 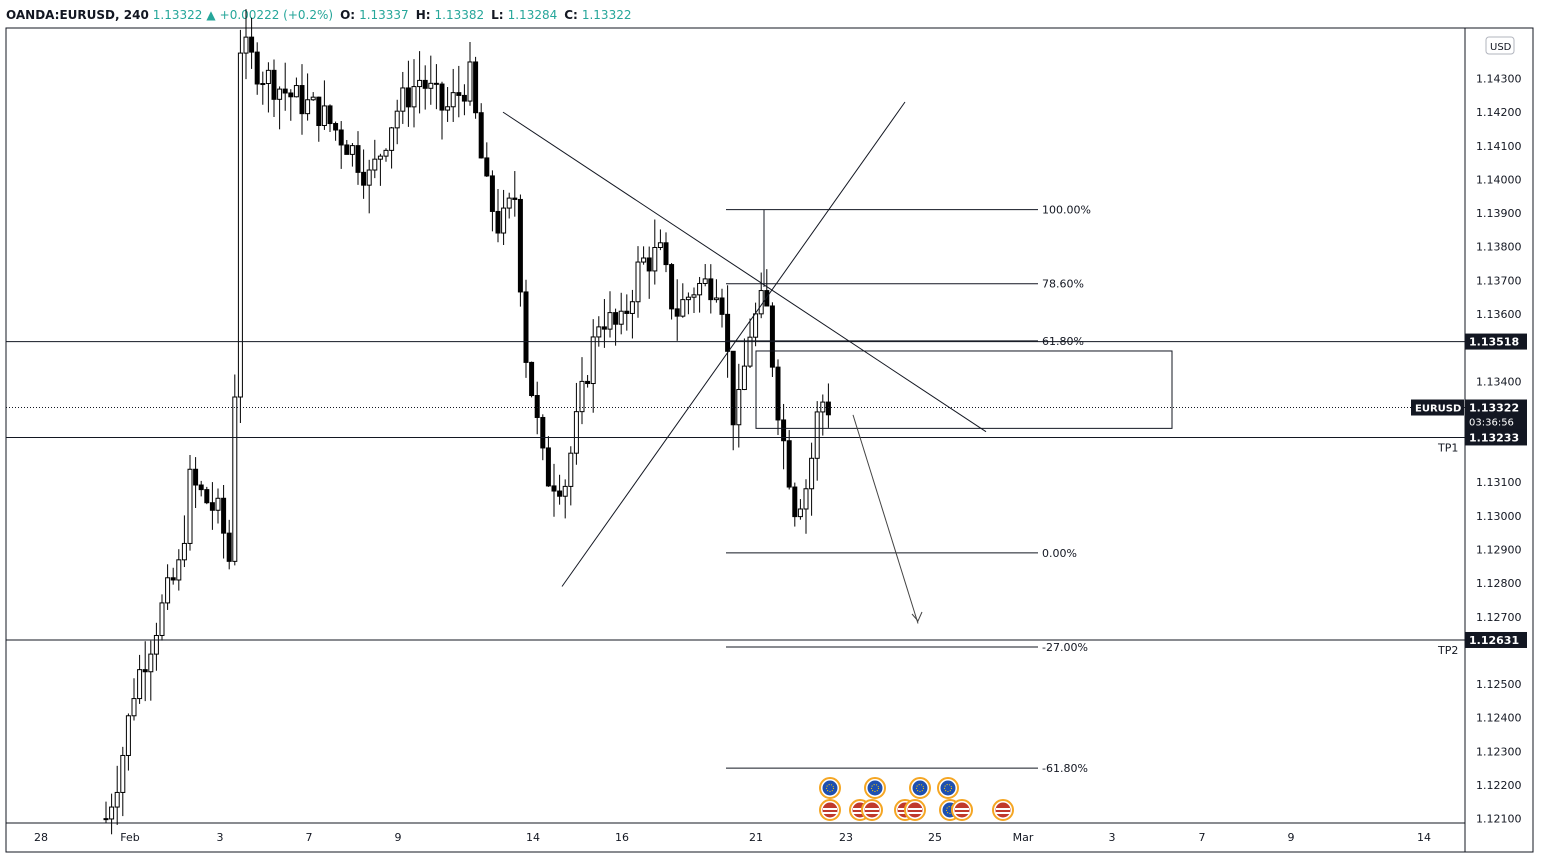 What do you see at coordinates (129, 837) in the screenshot?
I see `x-tick-label: Feb` at bounding box center [129, 837].